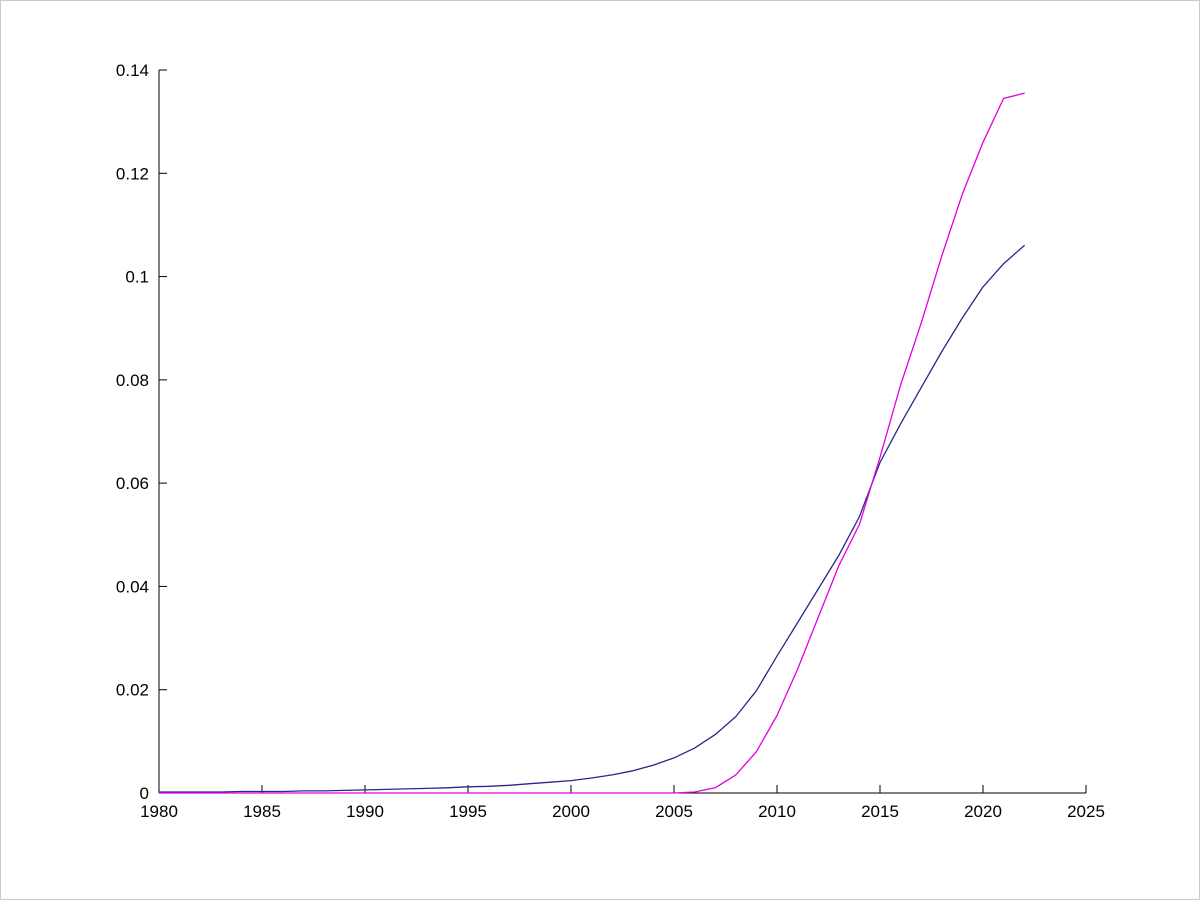 Image resolution: width=1200 pixels, height=900 pixels. What do you see at coordinates (144, 793) in the screenshot?
I see `y-tick-label: 0` at bounding box center [144, 793].